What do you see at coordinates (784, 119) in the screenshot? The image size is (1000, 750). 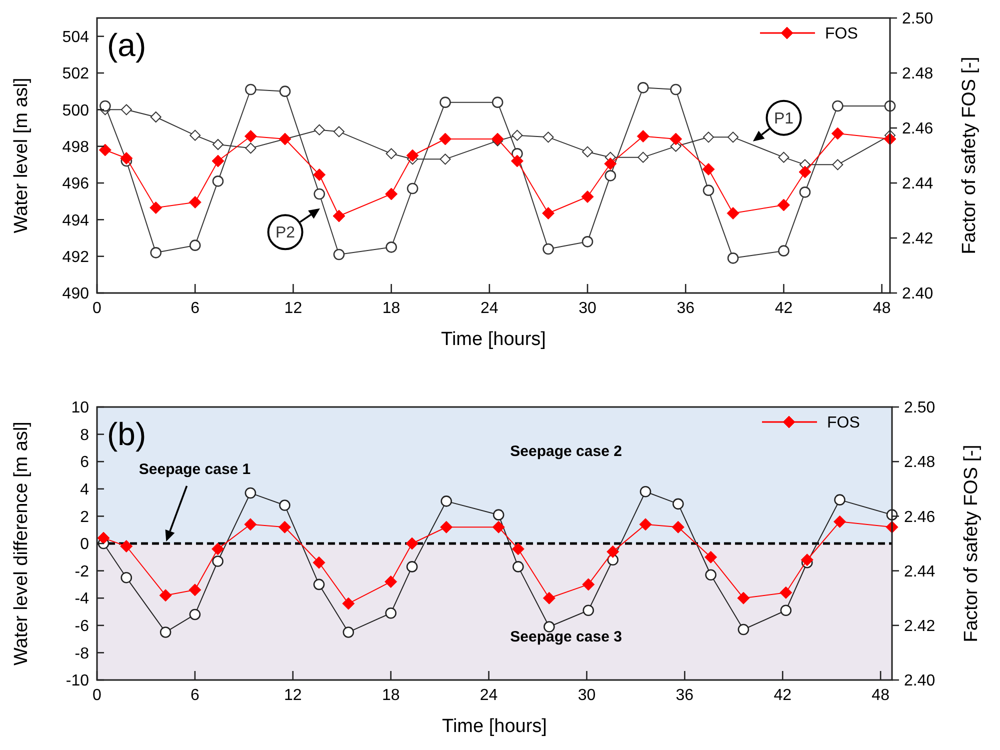 I see `series-label: P1` at bounding box center [784, 119].